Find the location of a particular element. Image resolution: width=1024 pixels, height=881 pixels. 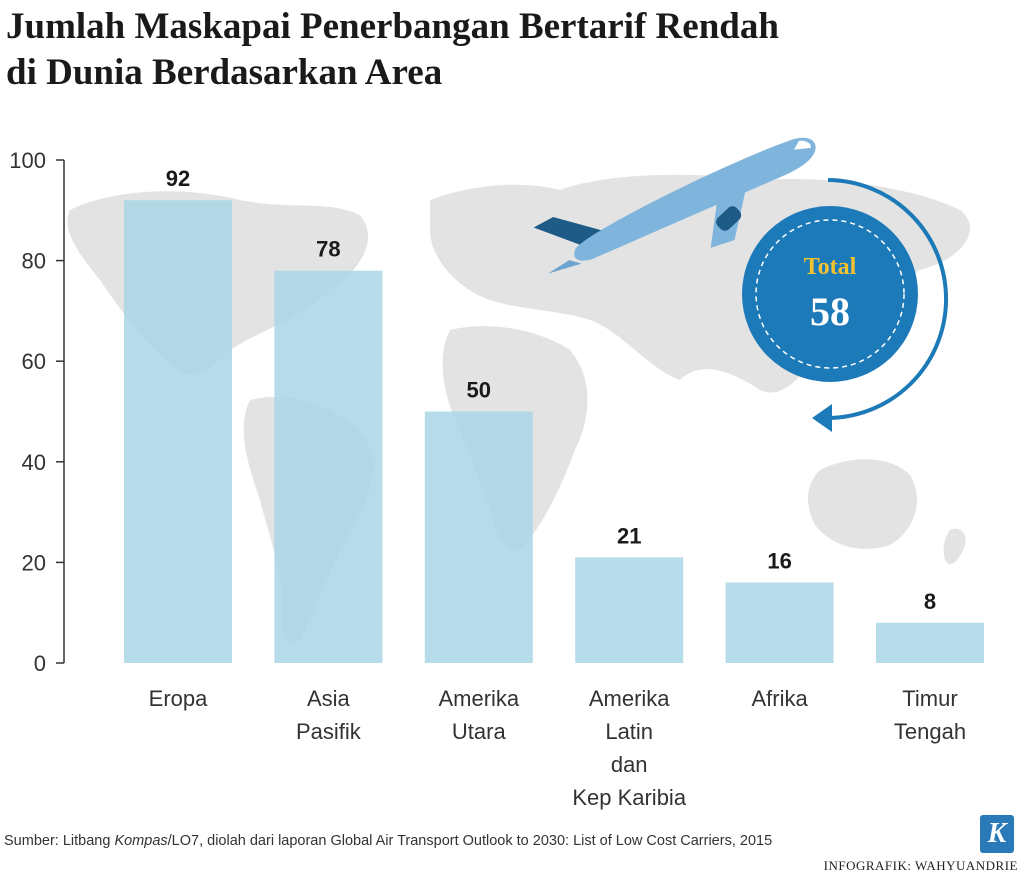

category-label: Kep Karibia is located at coordinates (629, 797).